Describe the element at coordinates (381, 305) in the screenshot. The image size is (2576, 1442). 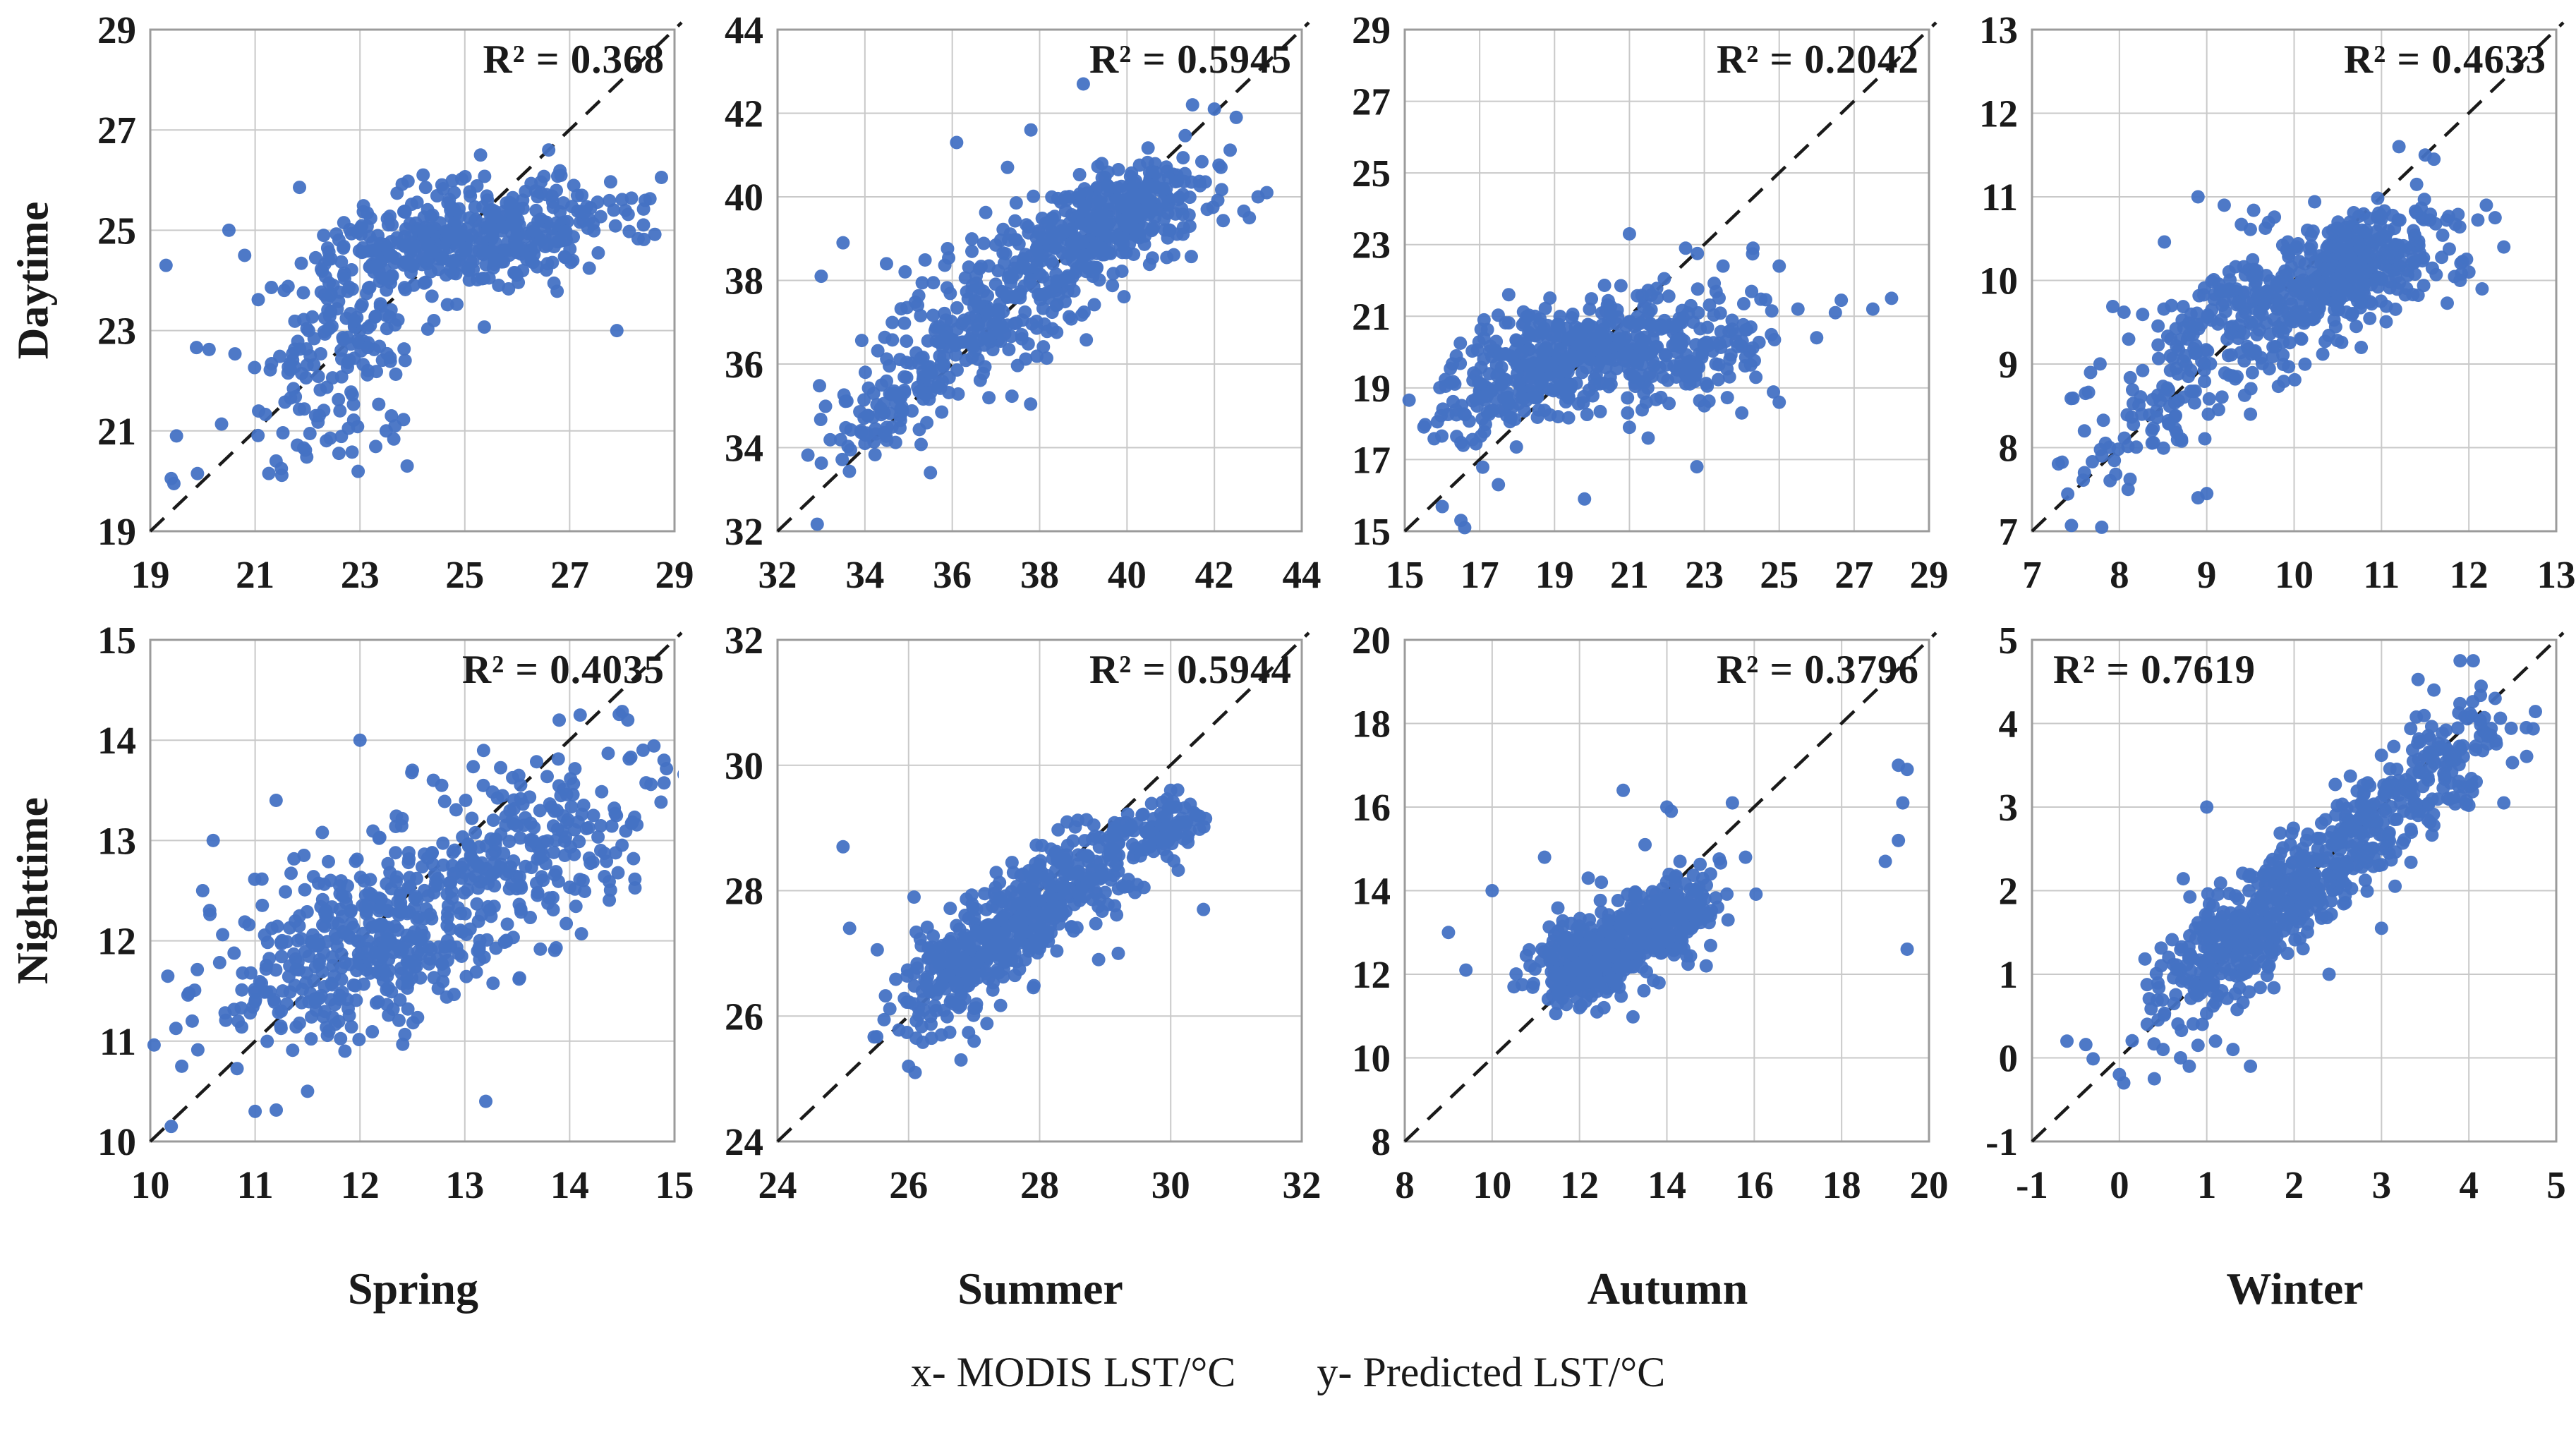
I see `panel-daytime-spring: 19 19 21 21 23 23 25 25 27 27 29 29 R² = 0.368` at that location.